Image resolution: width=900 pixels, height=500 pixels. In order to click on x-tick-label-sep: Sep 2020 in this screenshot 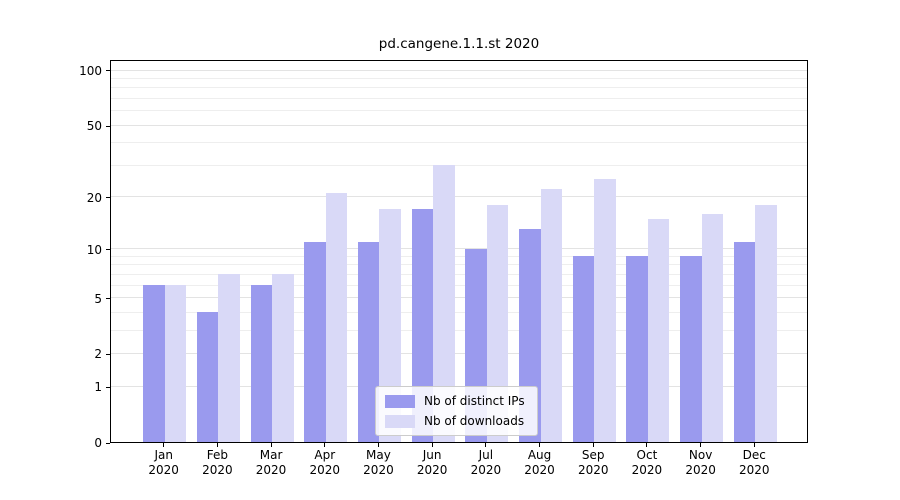, I will do `click(593, 463)`.